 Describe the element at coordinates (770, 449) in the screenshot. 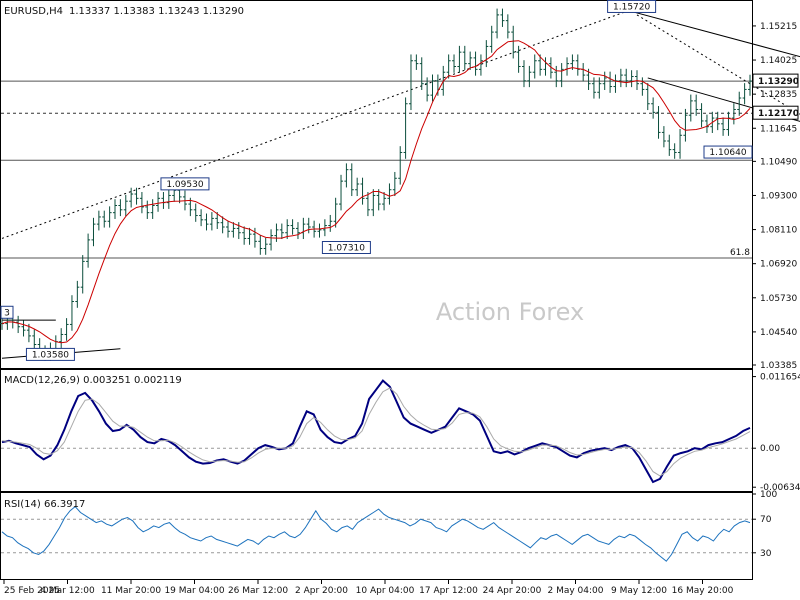

I see `macd-tick-label: 0.00` at that location.